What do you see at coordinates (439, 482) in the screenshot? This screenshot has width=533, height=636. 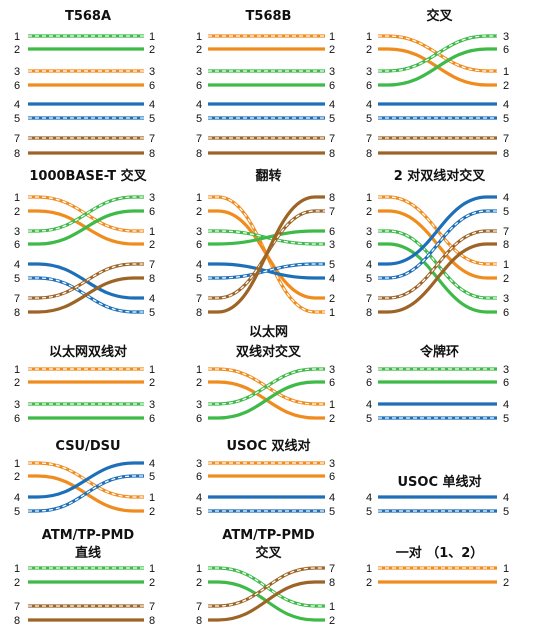 I see `usoc-one-pair-title: USOC 单线对` at bounding box center [439, 482].